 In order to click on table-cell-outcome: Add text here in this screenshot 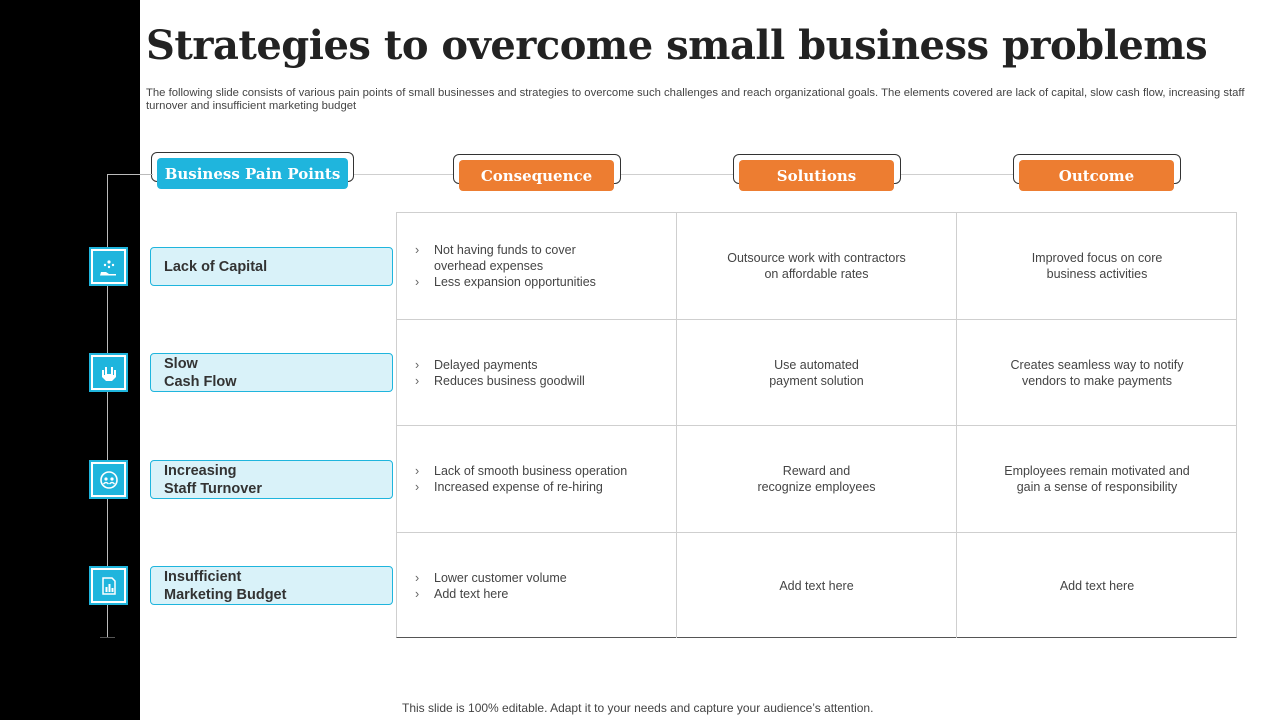, I will do `click(1097, 585)`.